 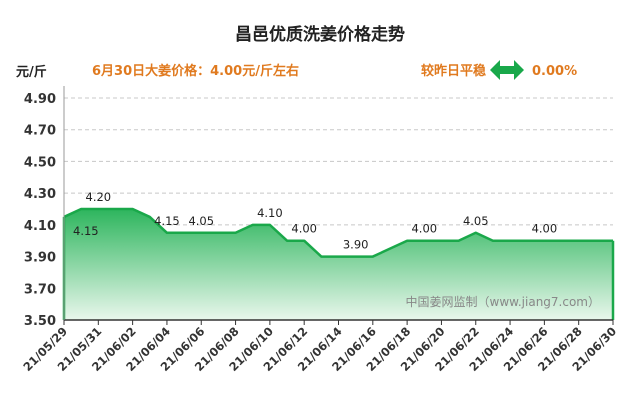 I want to click on chart-title: 昌邑优质洗姜价格走势, so click(x=320, y=34).